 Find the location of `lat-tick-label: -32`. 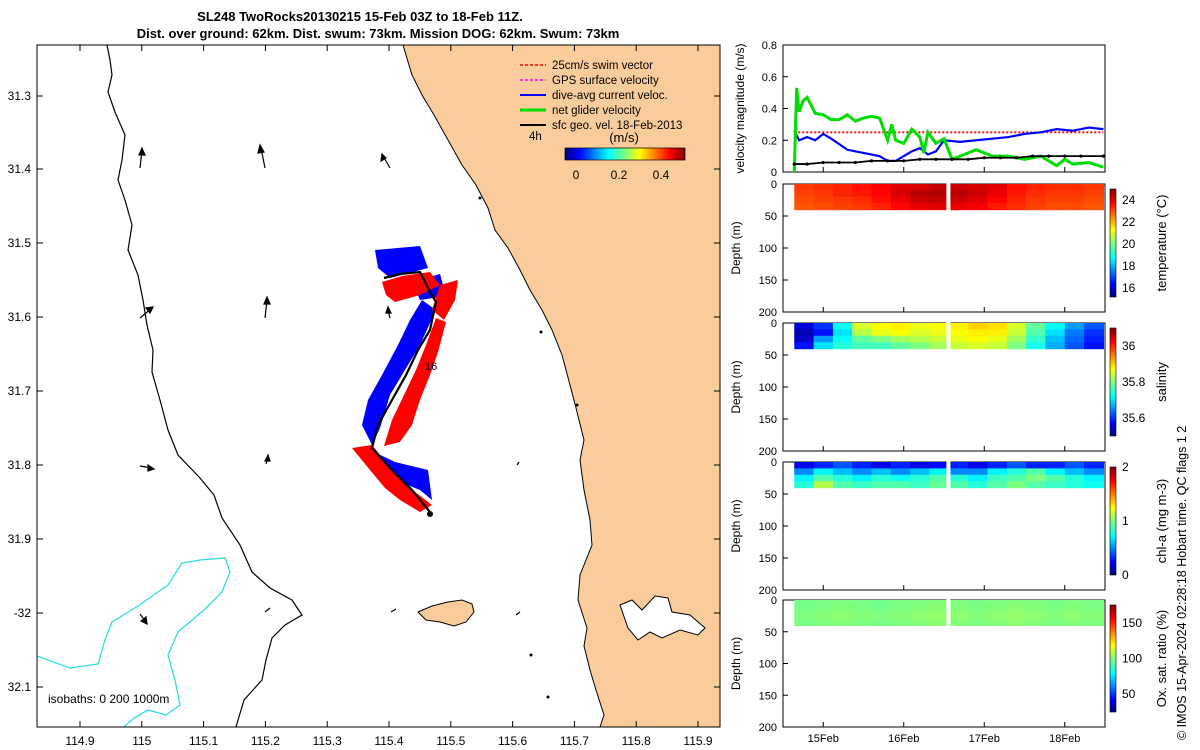

lat-tick-label: -32 is located at coordinates (23, 613).